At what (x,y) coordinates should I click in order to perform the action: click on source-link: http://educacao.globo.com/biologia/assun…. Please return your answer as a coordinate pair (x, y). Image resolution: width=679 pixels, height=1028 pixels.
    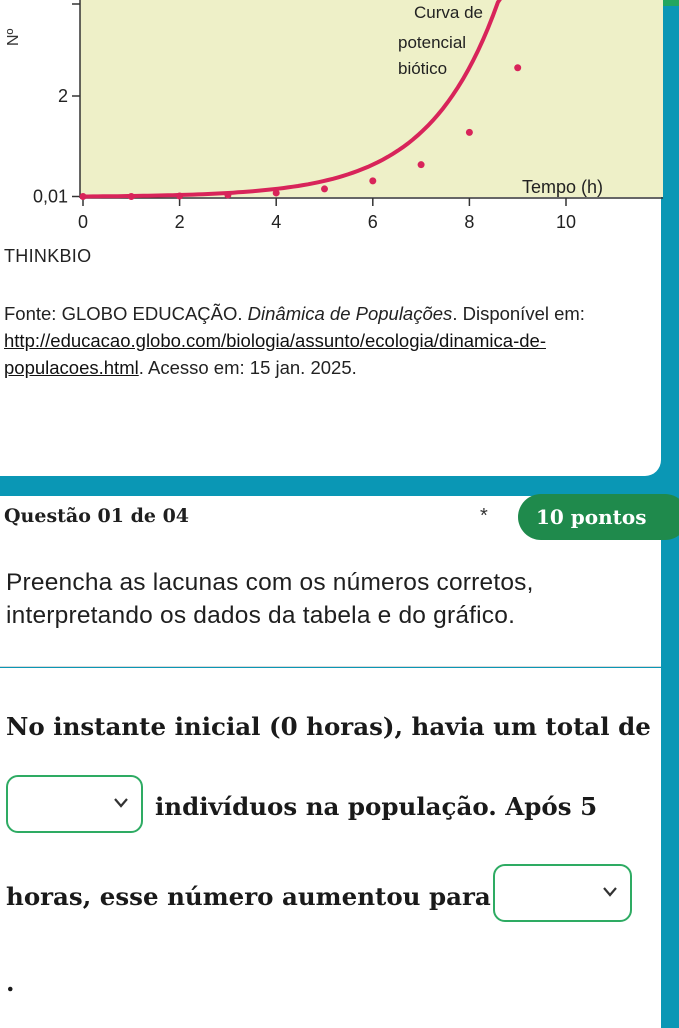
    Looking at the image, I should click on (275, 354).